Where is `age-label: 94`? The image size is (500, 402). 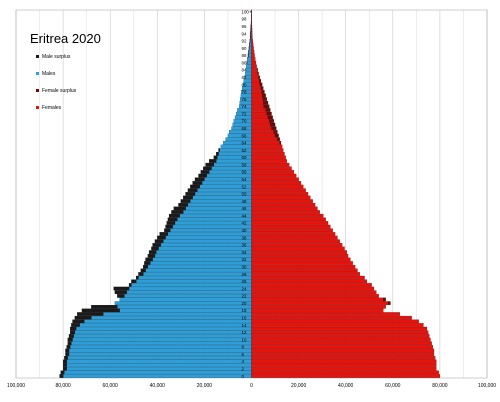 age-label: 94 is located at coordinates (244, 33).